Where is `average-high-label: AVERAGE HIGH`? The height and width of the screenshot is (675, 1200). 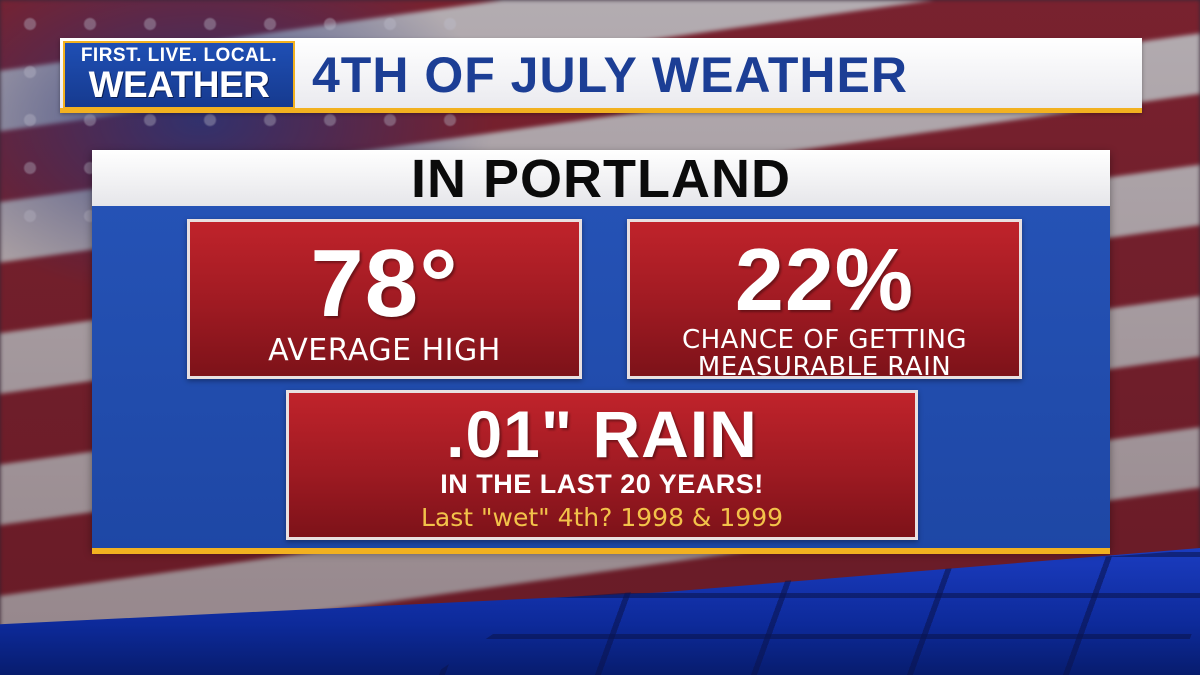 average-high-label: AVERAGE HIGH is located at coordinates (384, 350).